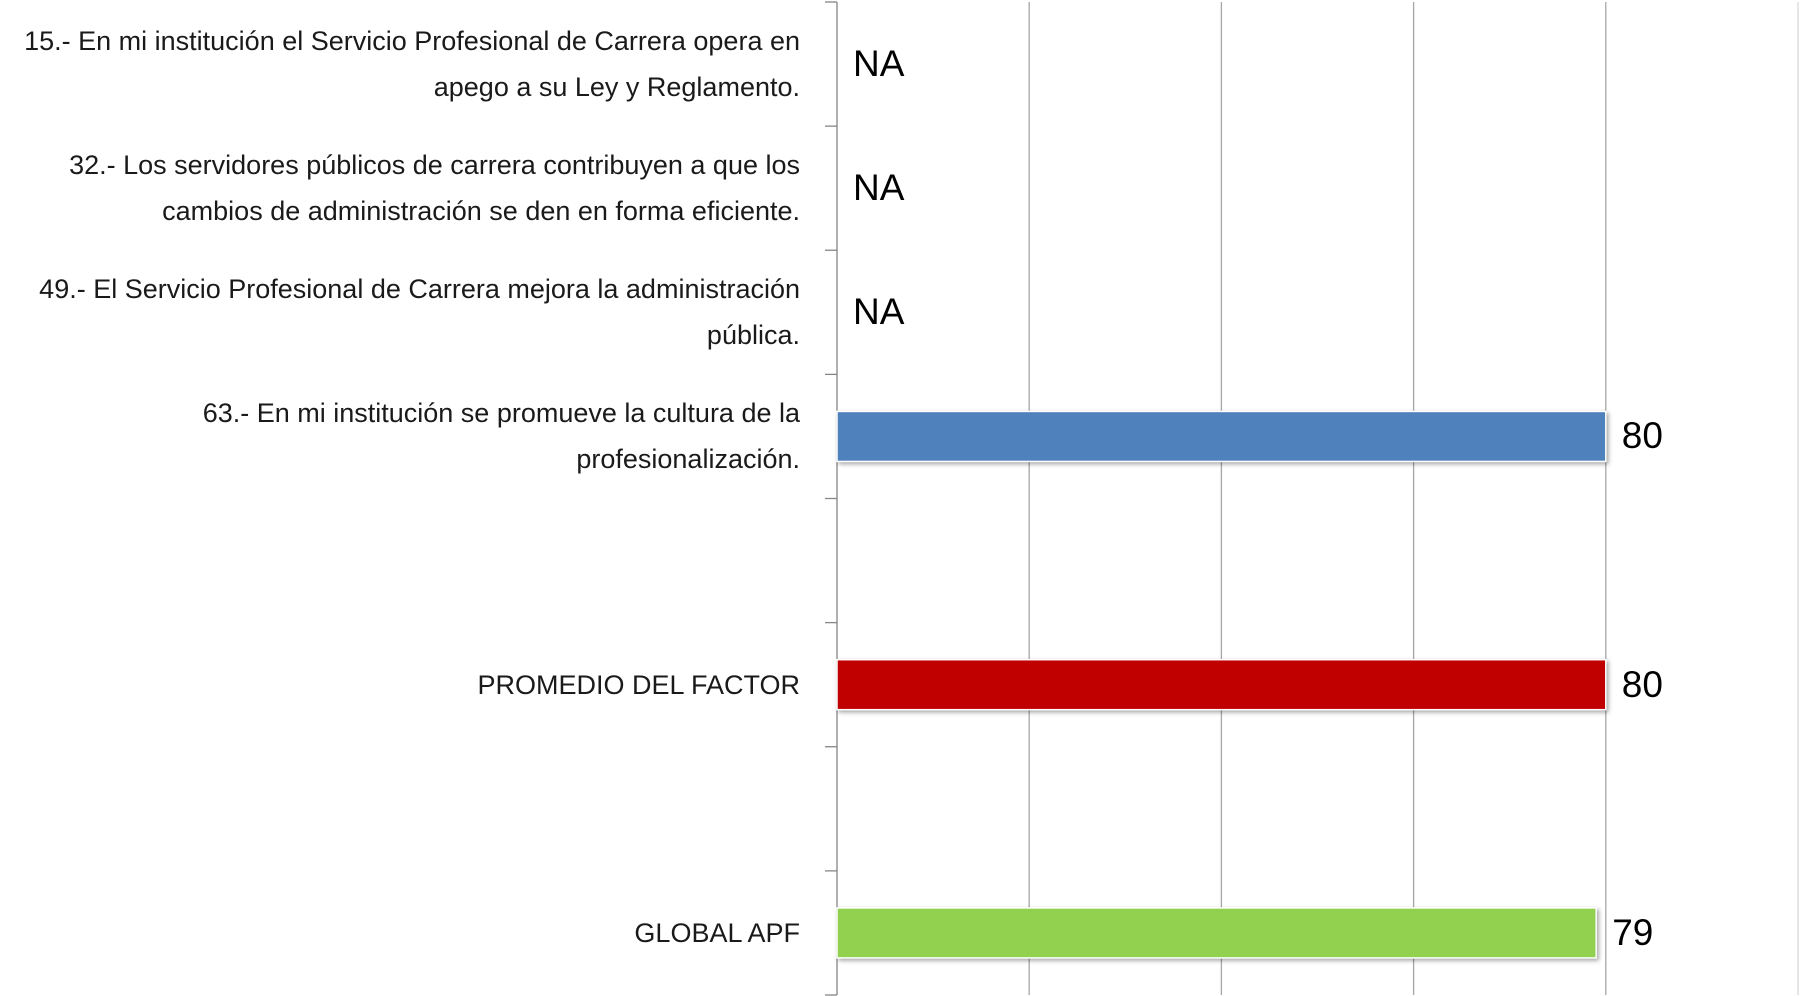  What do you see at coordinates (638, 684) in the screenshot?
I see `category-label: PROMEDIO DEL FACTOR` at bounding box center [638, 684].